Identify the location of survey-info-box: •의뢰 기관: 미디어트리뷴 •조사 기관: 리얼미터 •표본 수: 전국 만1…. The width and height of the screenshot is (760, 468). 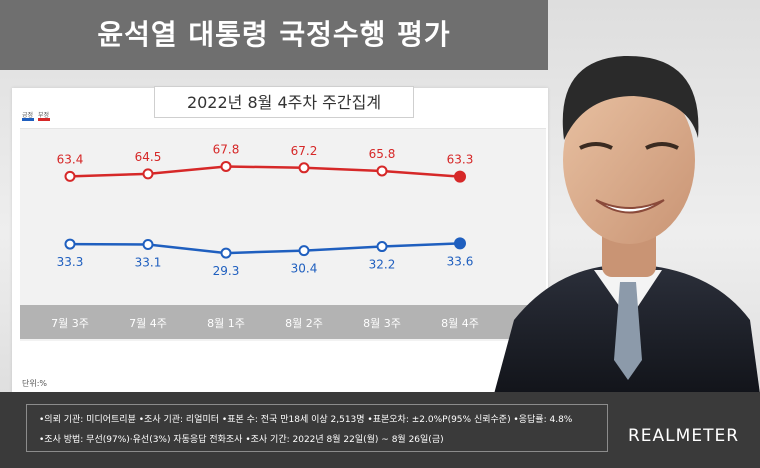
(317, 428).